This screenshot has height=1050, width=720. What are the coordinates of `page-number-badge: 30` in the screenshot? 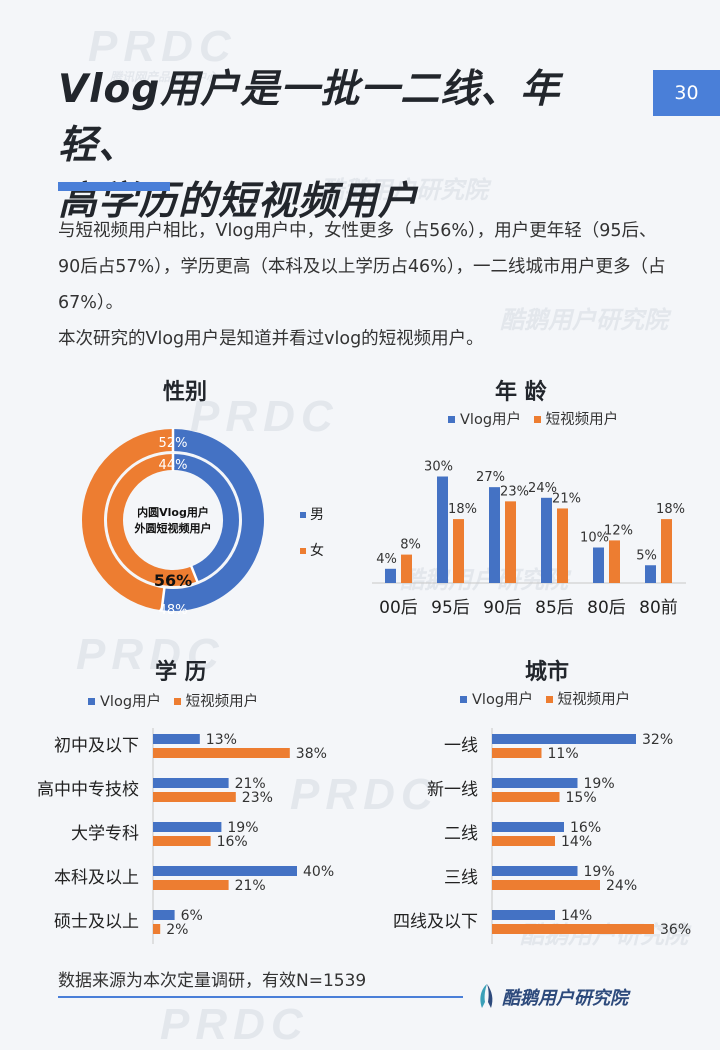 It's located at (686, 93).